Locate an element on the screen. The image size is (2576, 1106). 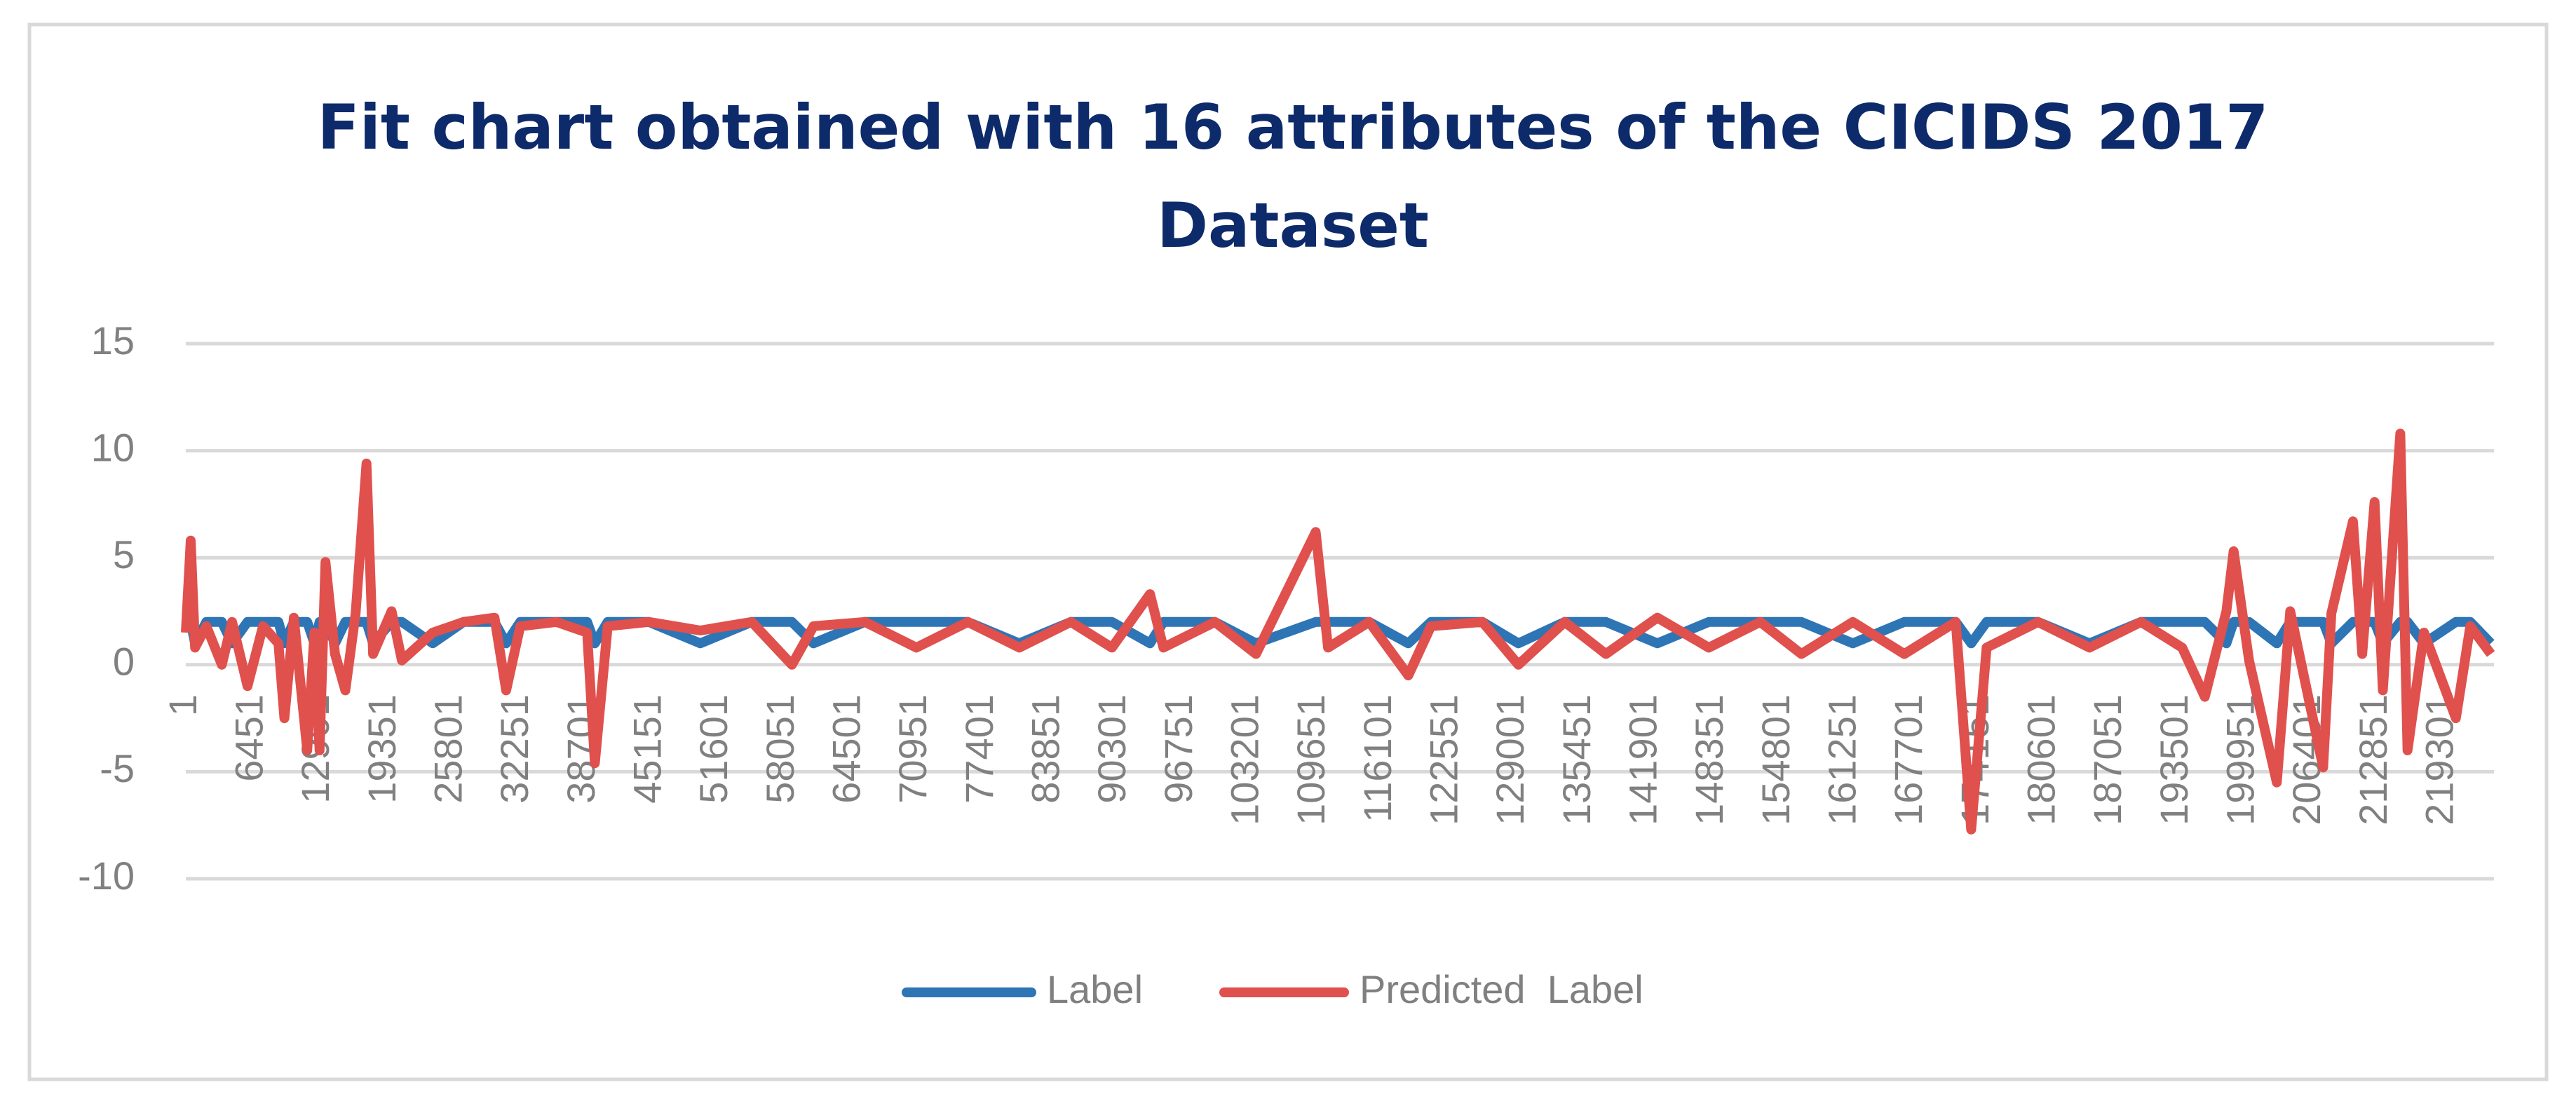
y-tick-label: -10 is located at coordinates (106, 876).